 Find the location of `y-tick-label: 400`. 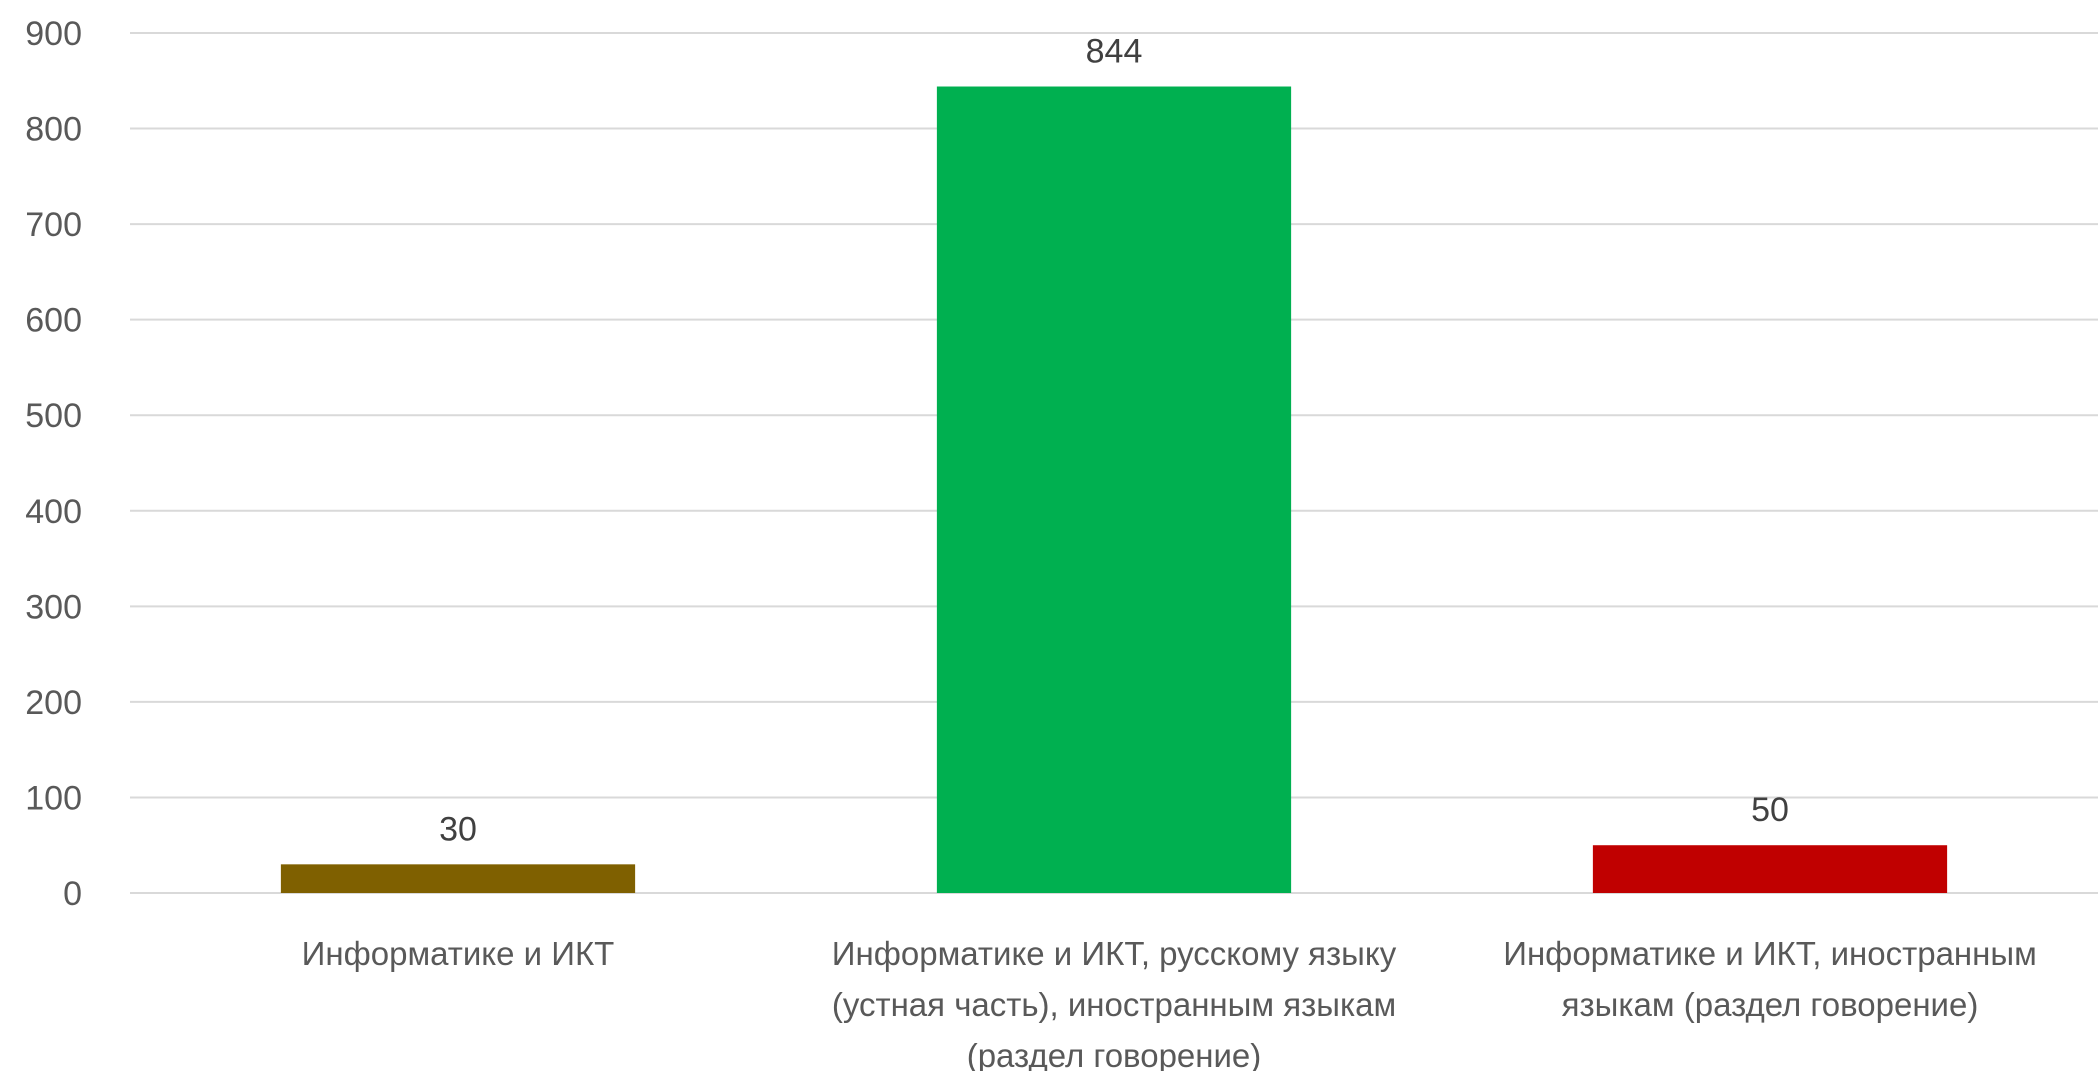

y-tick-label: 400 is located at coordinates (53, 512).